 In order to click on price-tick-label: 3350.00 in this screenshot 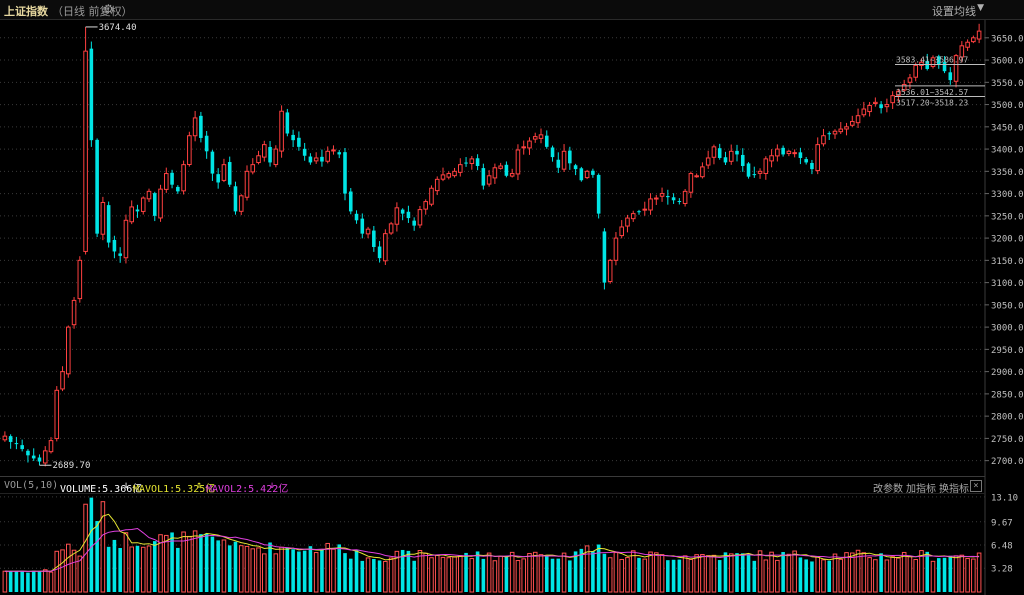, I will do `click(1007, 173)`.